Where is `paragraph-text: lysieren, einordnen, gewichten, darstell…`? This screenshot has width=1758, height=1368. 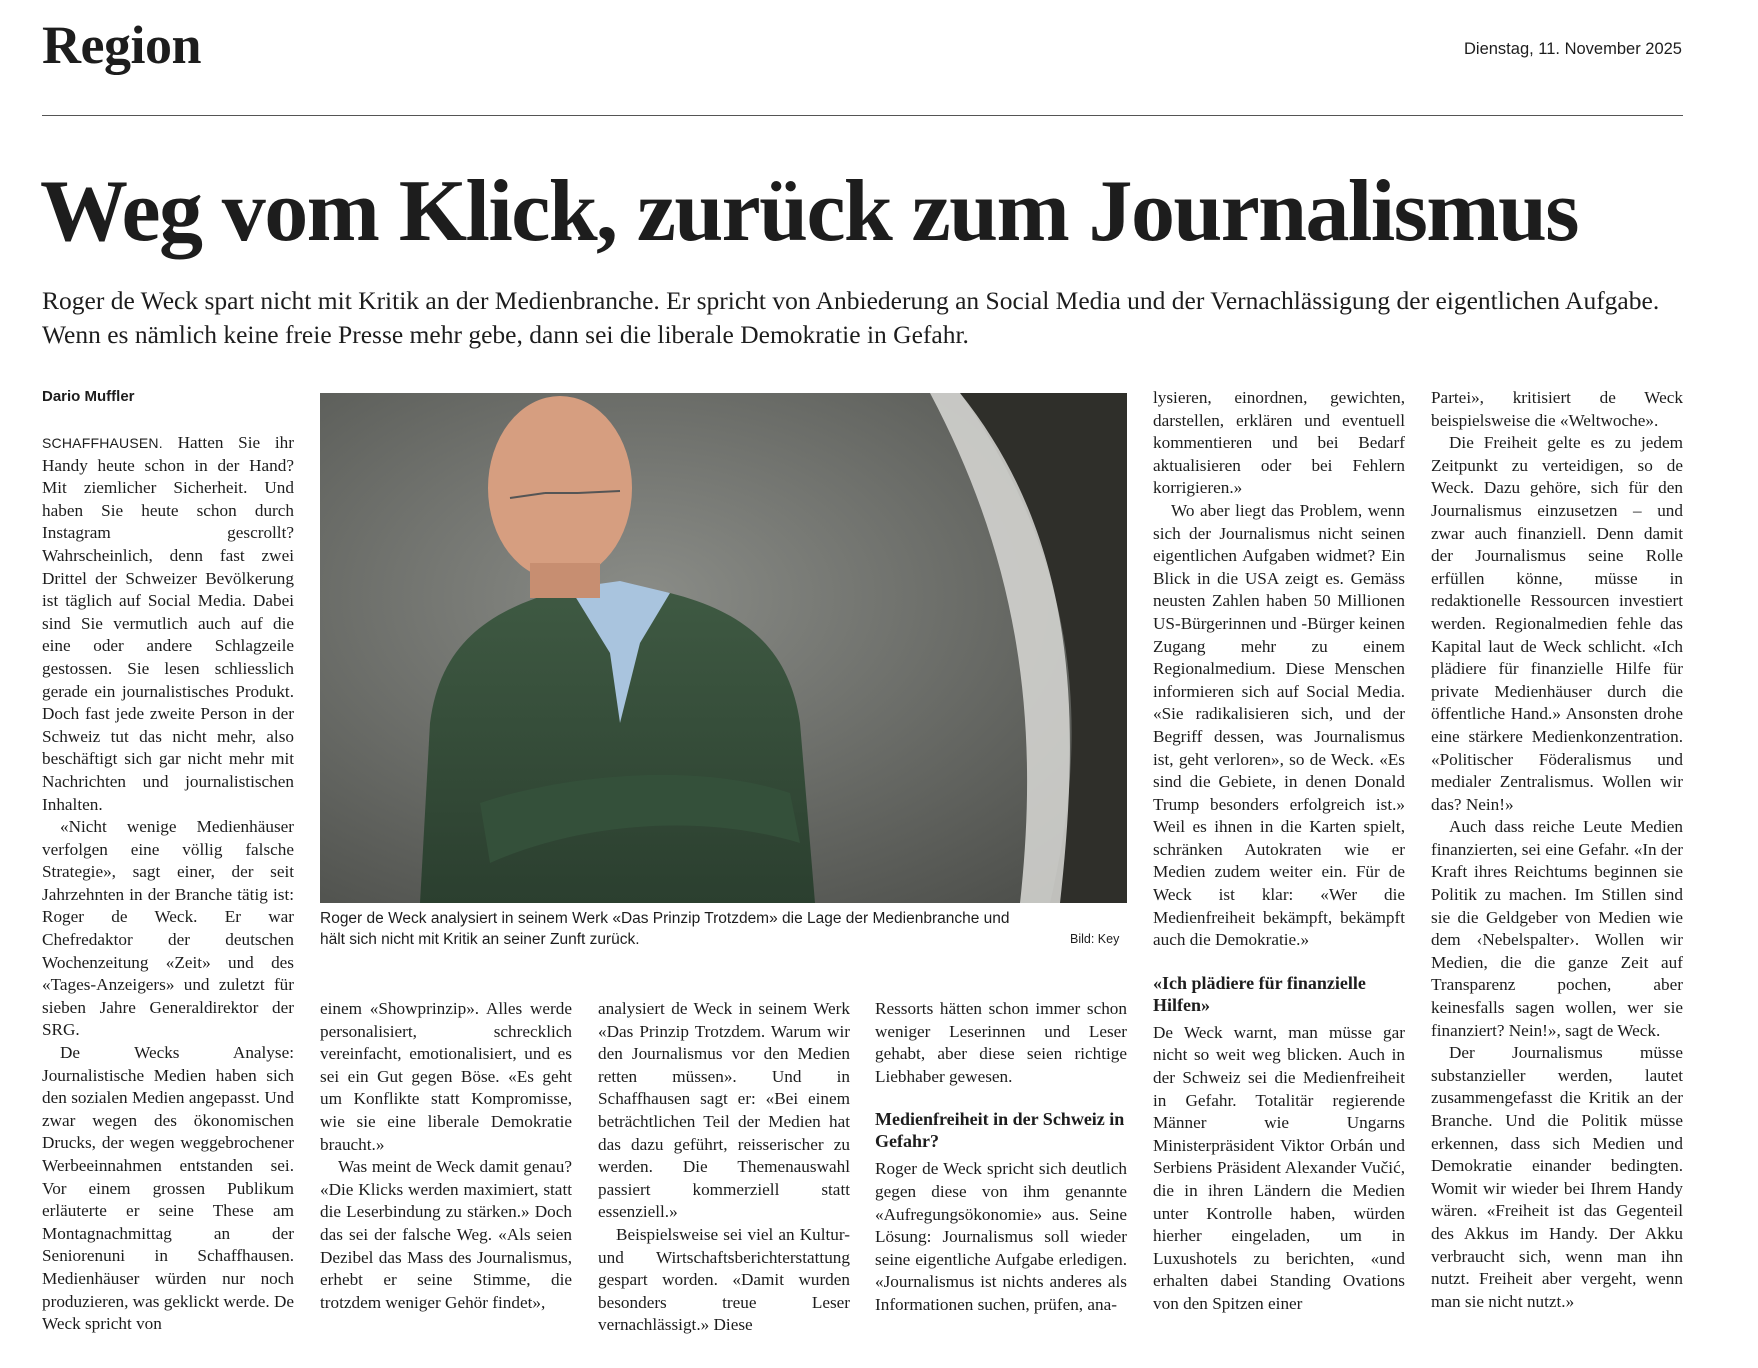
paragraph-text: lysieren, einordnen, gewichten, darstell… is located at coordinates (1279, 443).